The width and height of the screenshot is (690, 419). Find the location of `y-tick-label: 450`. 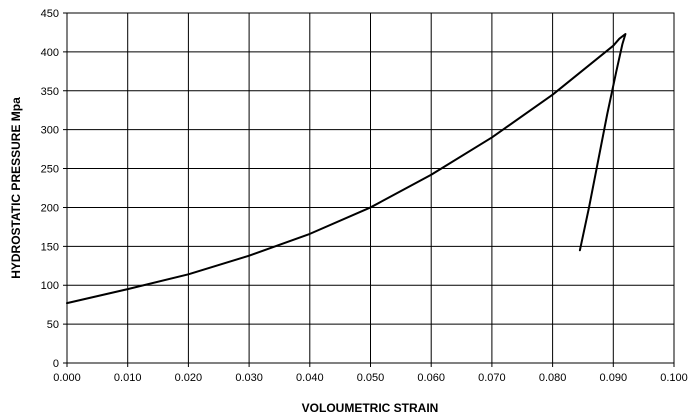

y-tick-label: 450 is located at coordinates (50, 14).